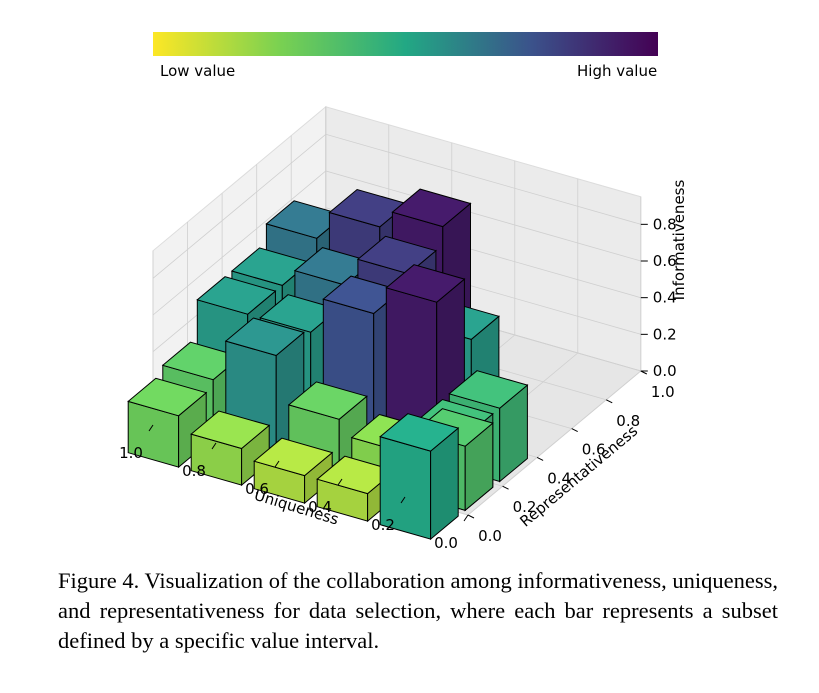 The height and width of the screenshot is (693, 819). I want to click on x-tick-label: 0.2, so click(383, 525).